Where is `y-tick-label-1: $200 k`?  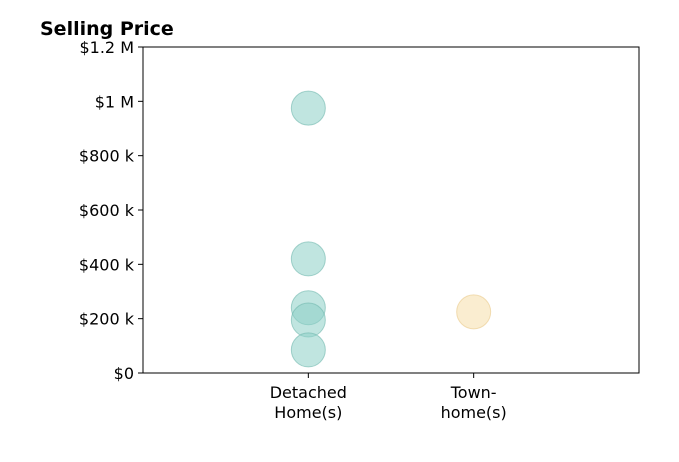 y-tick-label-1: $200 k is located at coordinates (107, 319).